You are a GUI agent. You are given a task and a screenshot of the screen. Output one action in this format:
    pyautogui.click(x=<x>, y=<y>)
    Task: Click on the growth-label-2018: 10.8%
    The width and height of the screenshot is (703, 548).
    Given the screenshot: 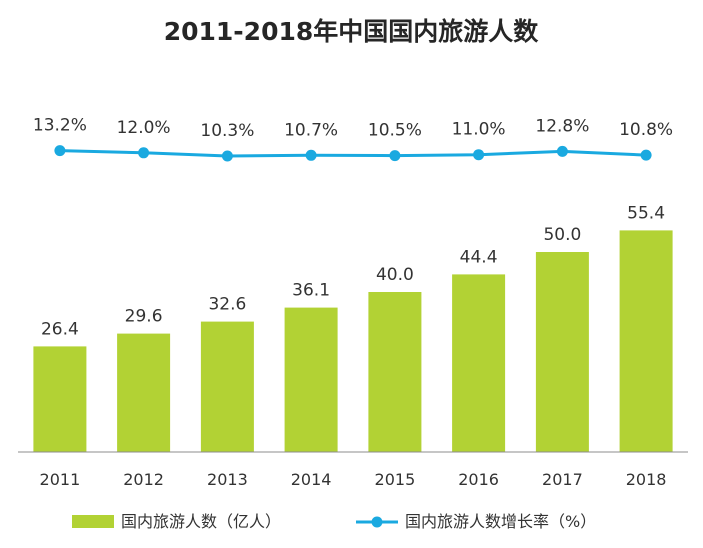 What is the action you would take?
    pyautogui.click(x=646, y=130)
    